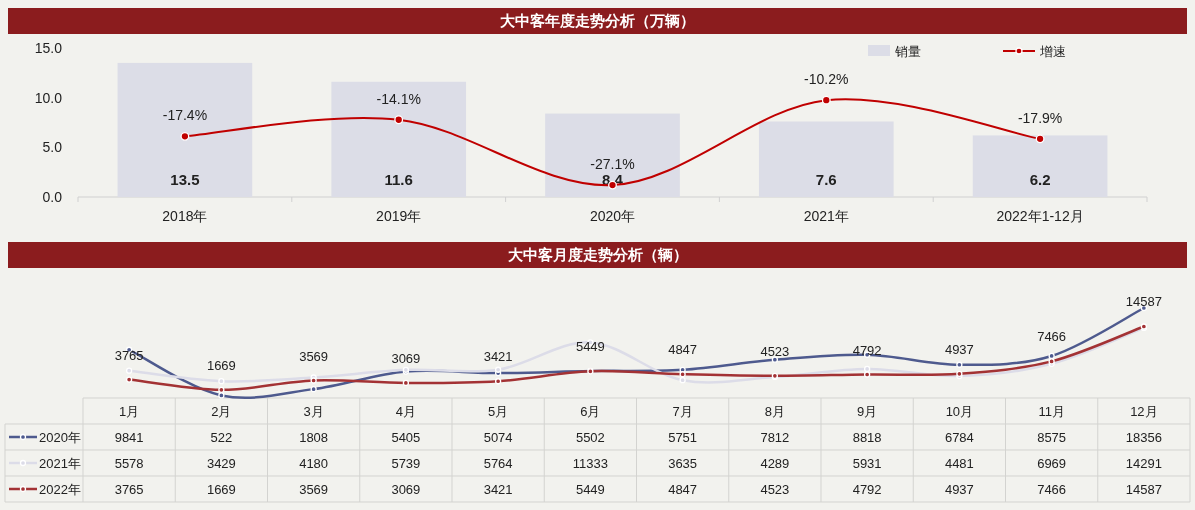 This screenshot has height=510, width=1195. I want to click on data-label: 5449, so click(590, 489).